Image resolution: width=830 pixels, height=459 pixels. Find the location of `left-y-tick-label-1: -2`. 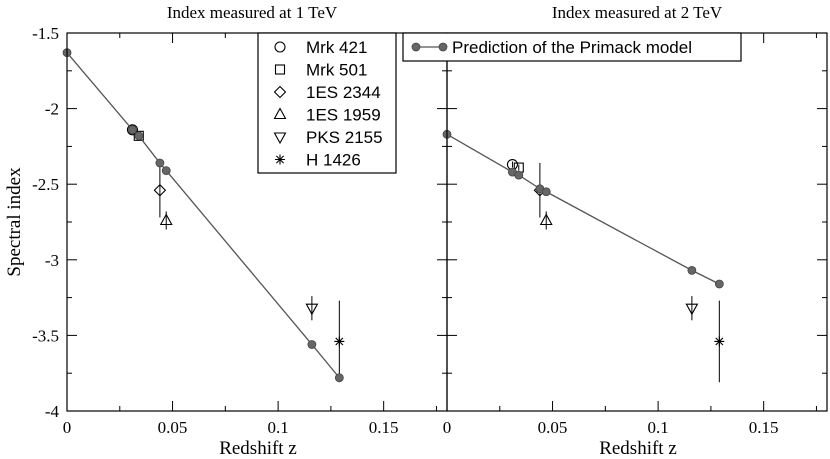

left-y-tick-label-1: -2 is located at coordinates (52, 109).